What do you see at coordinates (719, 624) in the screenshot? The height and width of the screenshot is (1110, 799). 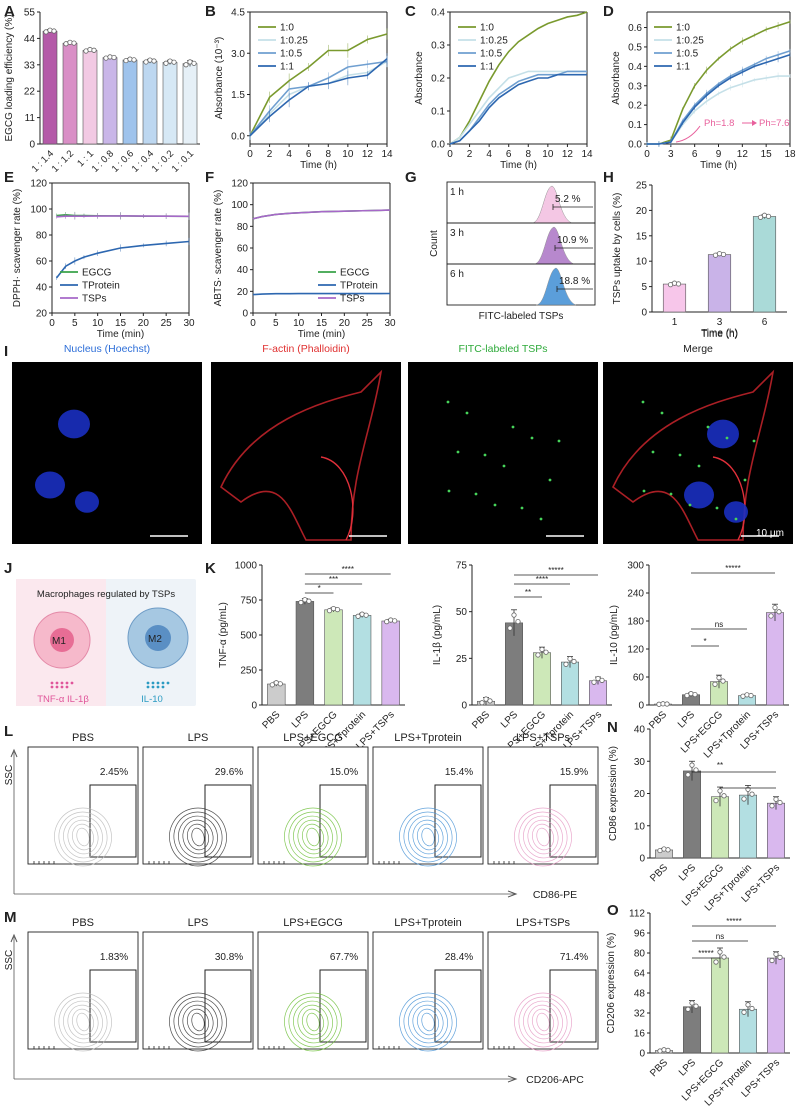 I see `significance-mark: ns` at bounding box center [719, 624].